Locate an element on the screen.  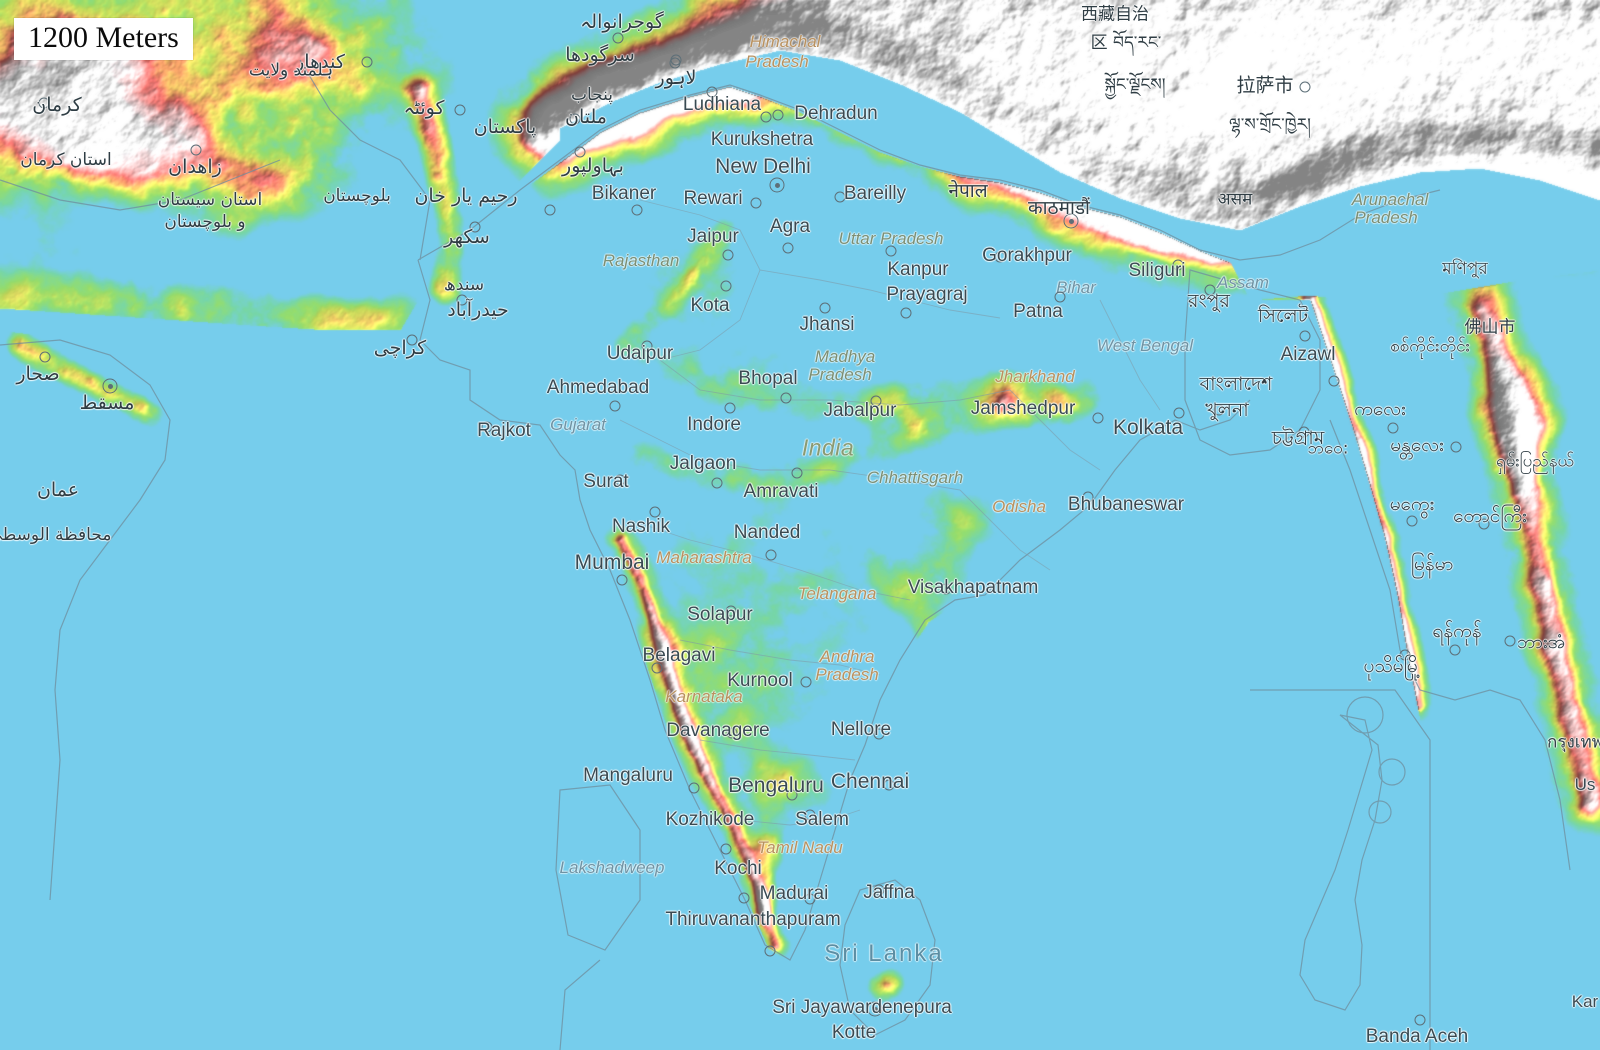
siliguri-marker is located at coordinates (1178, 265).